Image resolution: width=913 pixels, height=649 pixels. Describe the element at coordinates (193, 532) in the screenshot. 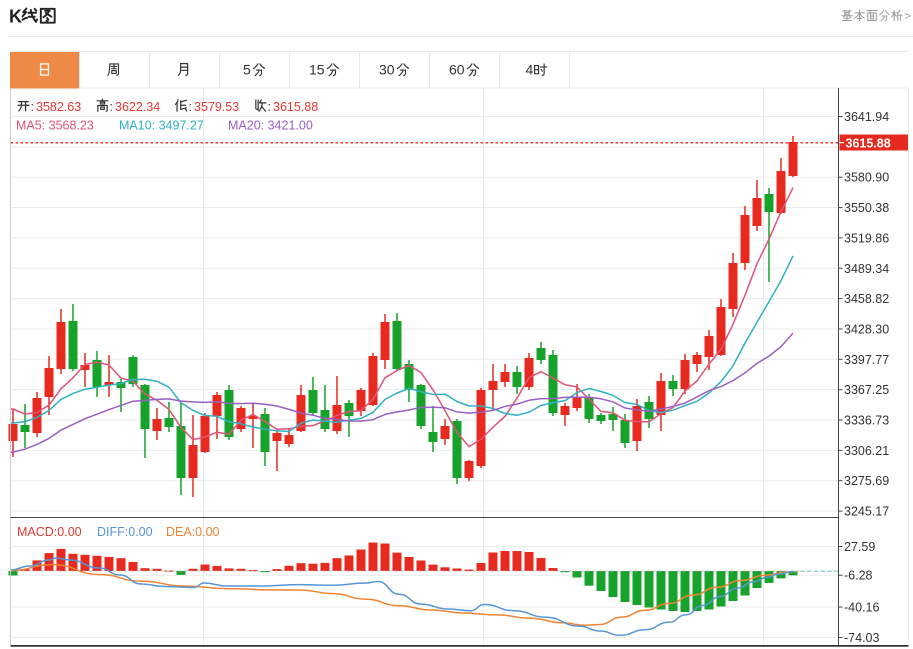

I see `svg-text: DEA:0.00` at that location.